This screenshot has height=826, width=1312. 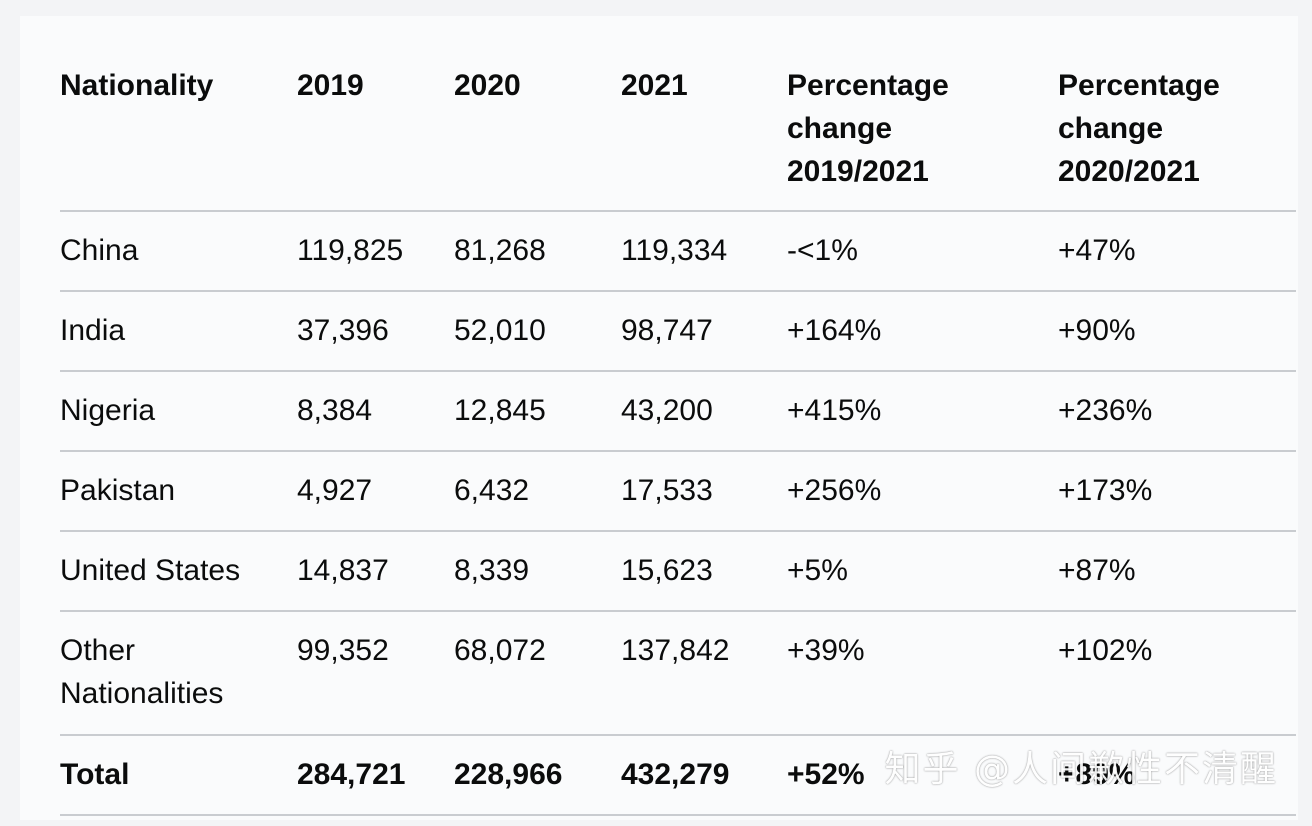 What do you see at coordinates (330, 85) in the screenshot?
I see `header-2019: 2019` at bounding box center [330, 85].